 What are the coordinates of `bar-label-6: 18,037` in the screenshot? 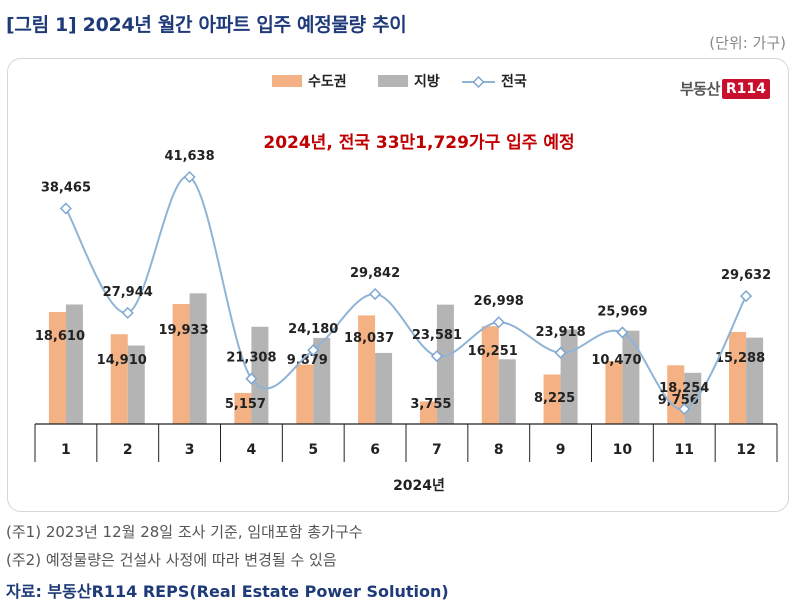 It's located at (369, 338).